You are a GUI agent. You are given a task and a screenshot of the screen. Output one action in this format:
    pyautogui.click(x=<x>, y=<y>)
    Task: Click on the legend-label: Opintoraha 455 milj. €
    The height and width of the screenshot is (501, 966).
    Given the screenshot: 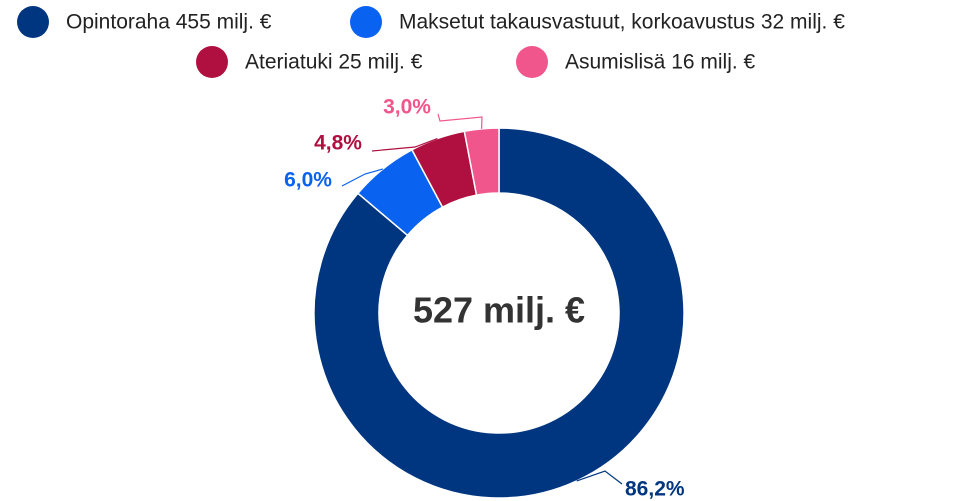 What is the action you would take?
    pyautogui.click(x=169, y=22)
    